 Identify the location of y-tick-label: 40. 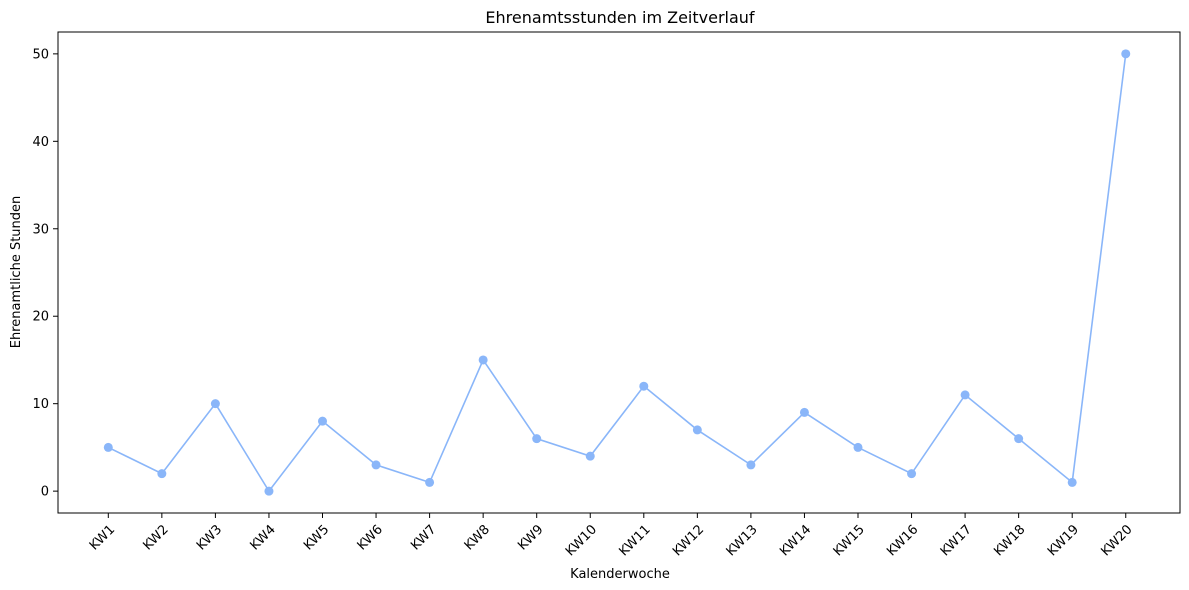
(40, 142).